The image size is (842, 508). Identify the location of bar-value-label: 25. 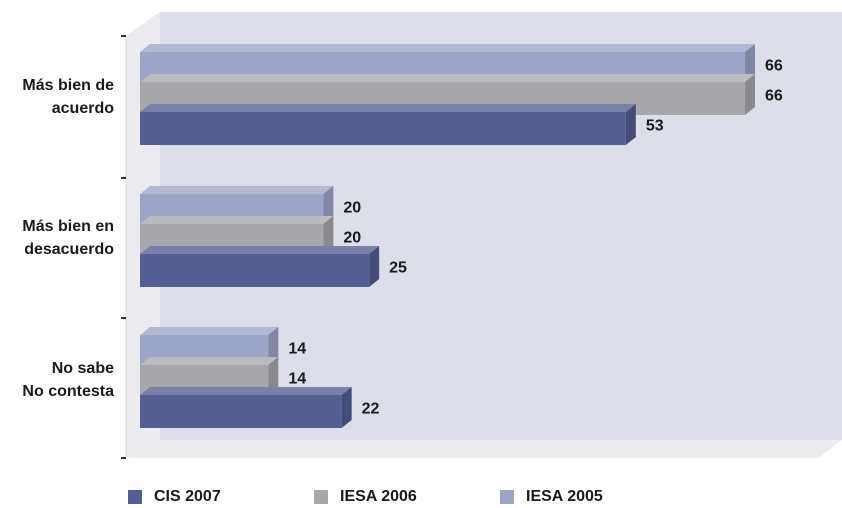
(398, 268).